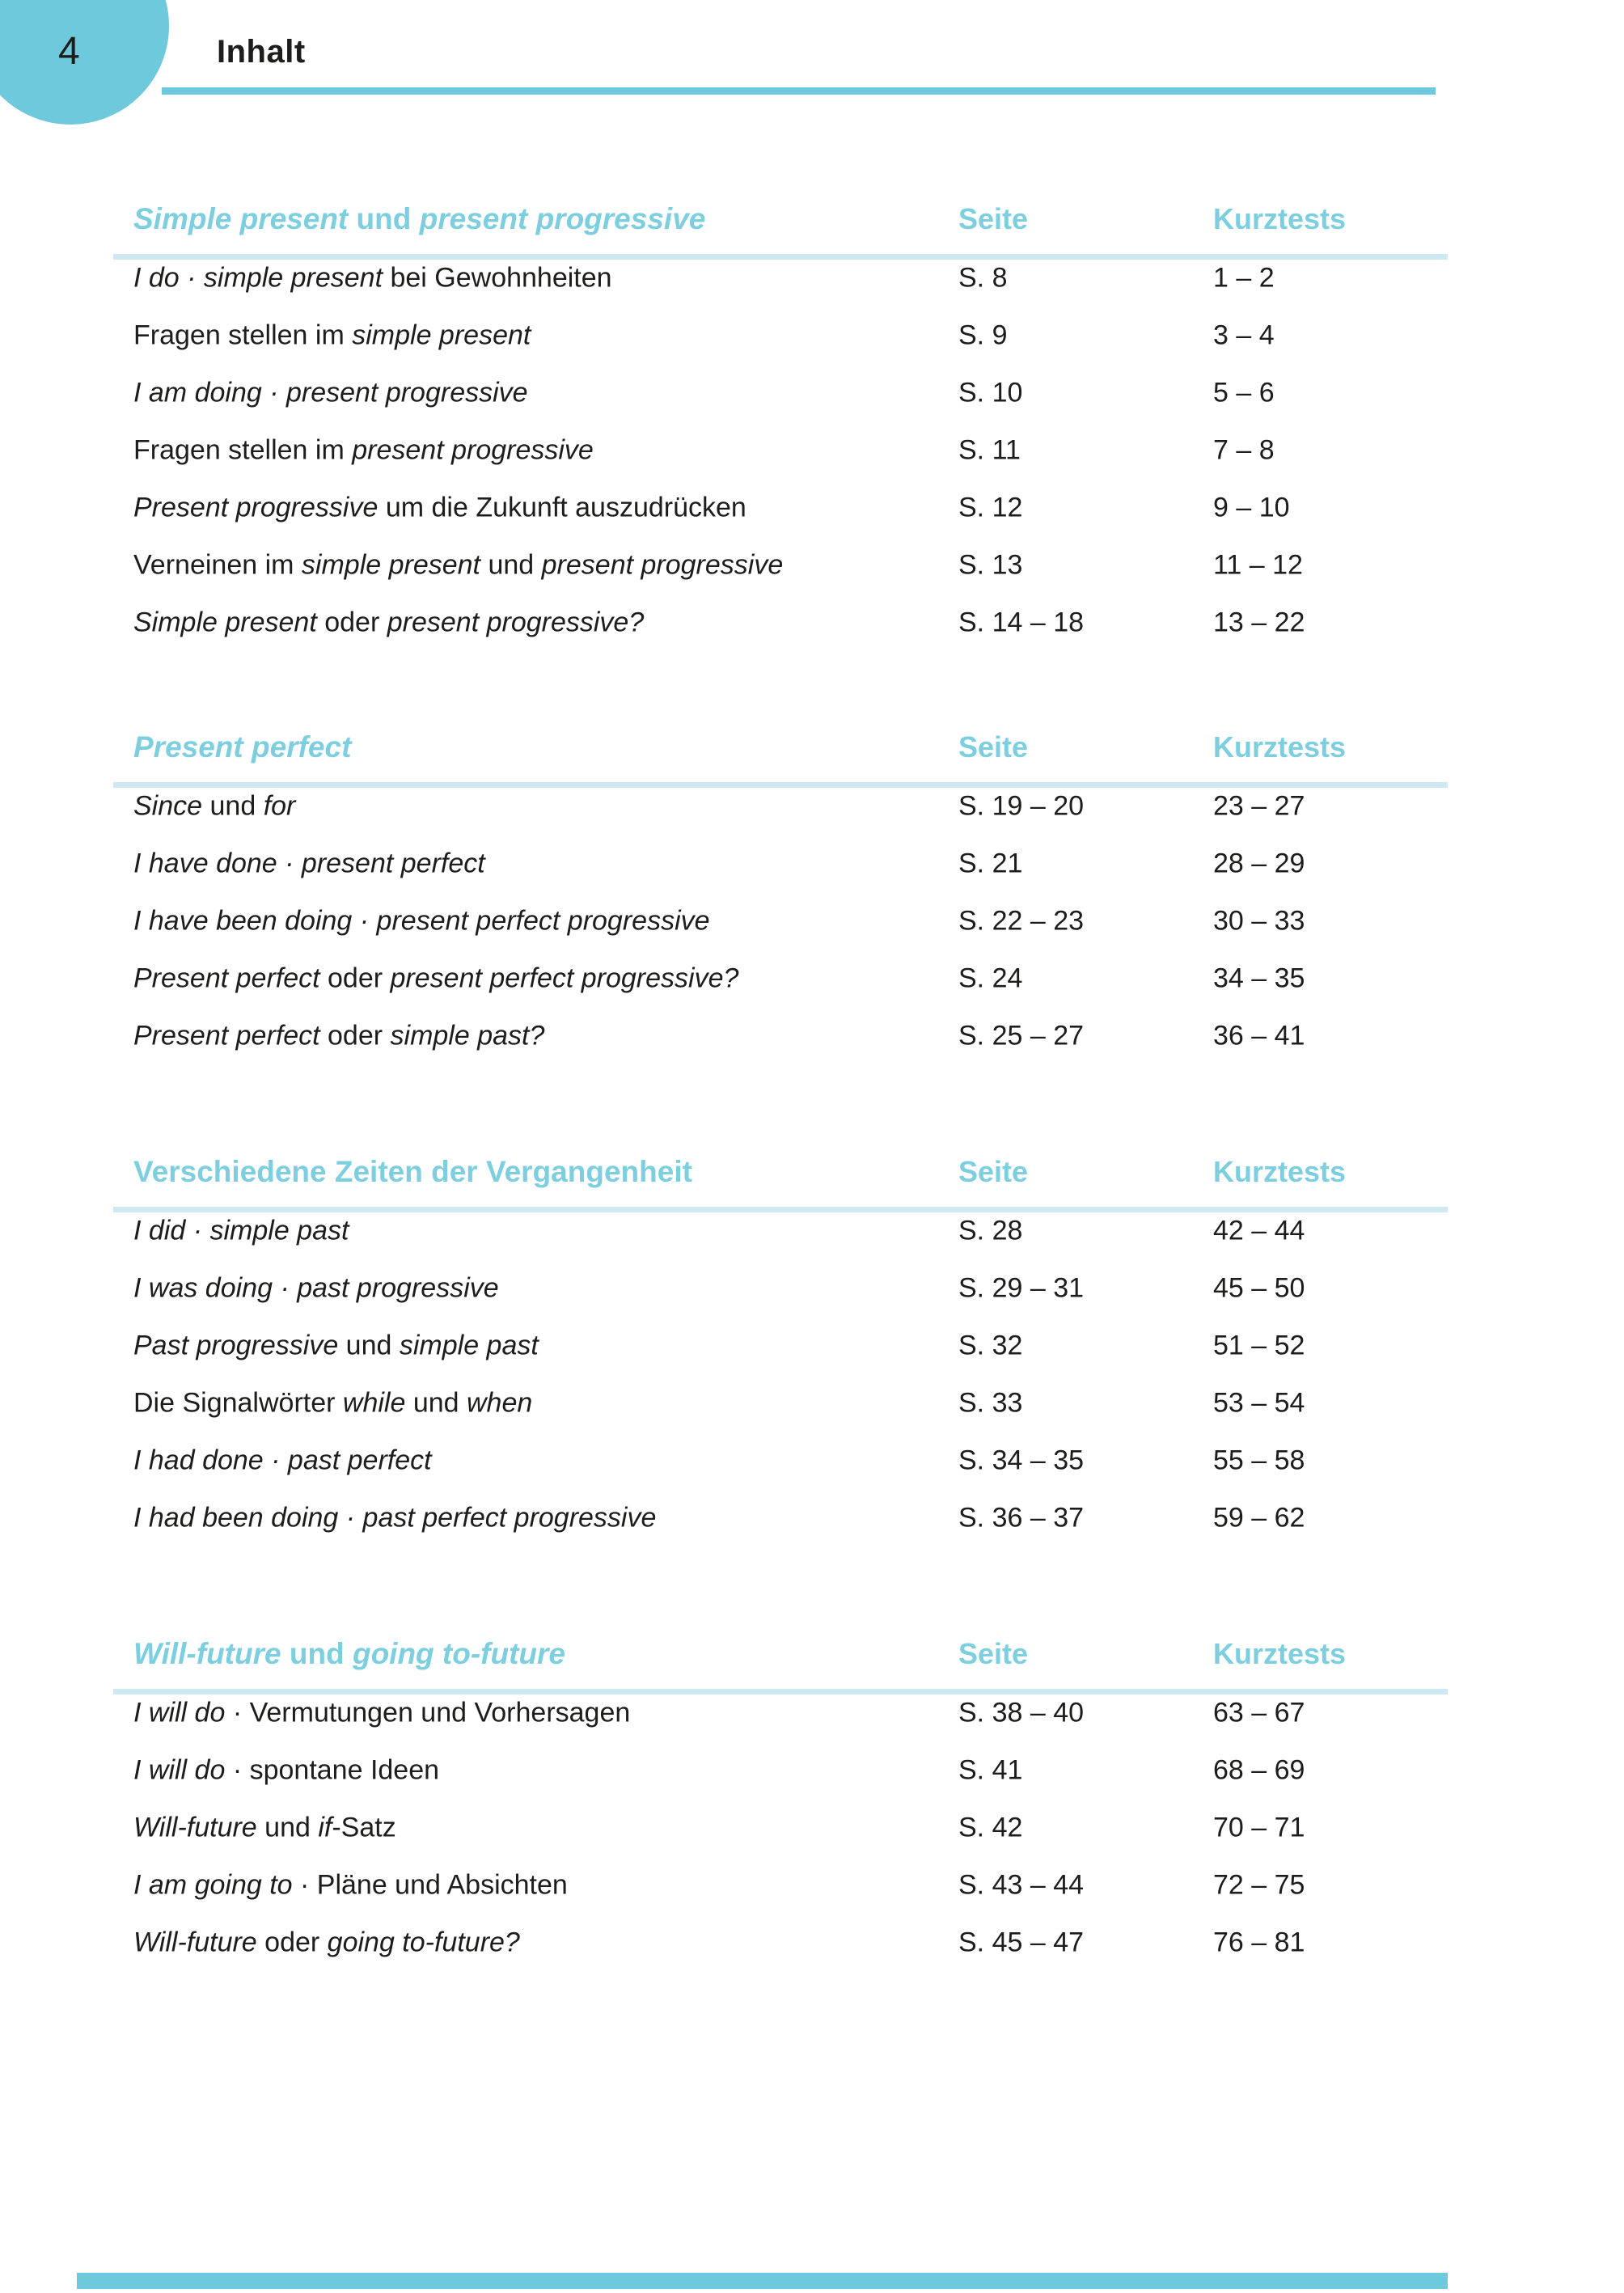 Image resolution: width=1624 pixels, height=2293 pixels. What do you see at coordinates (326, 1942) in the screenshot?
I see `row-label: Will-future oder going to-future?` at bounding box center [326, 1942].